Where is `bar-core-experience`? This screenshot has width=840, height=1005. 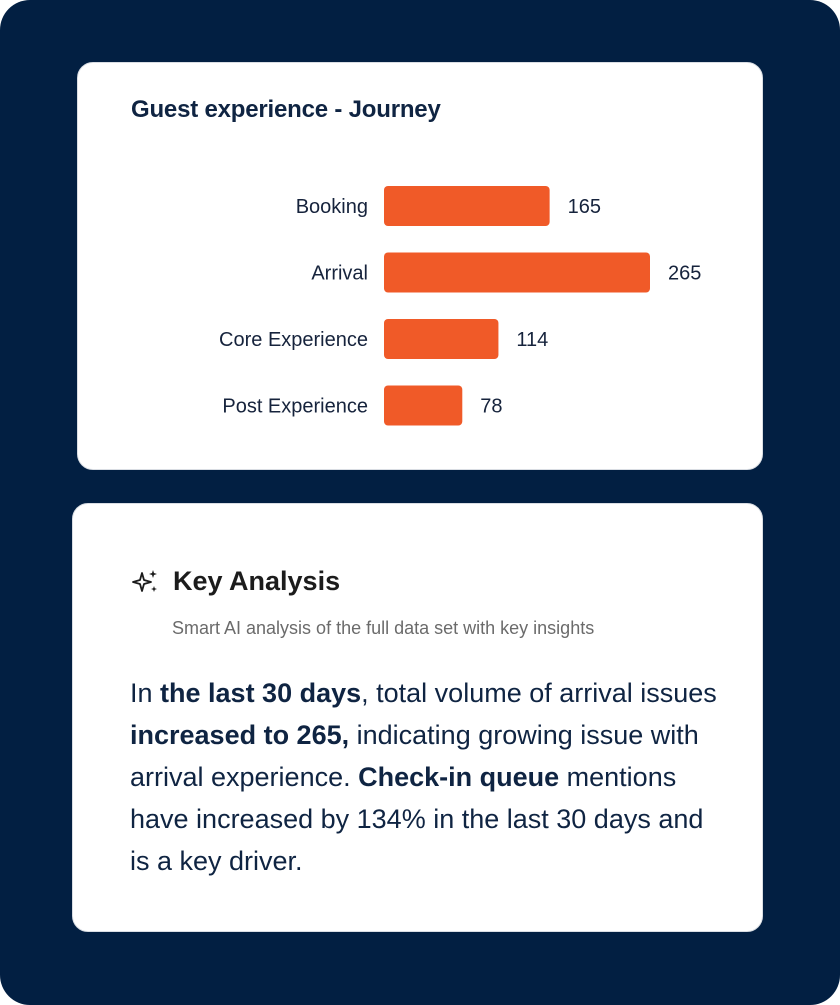 bar-core-experience is located at coordinates (441, 339).